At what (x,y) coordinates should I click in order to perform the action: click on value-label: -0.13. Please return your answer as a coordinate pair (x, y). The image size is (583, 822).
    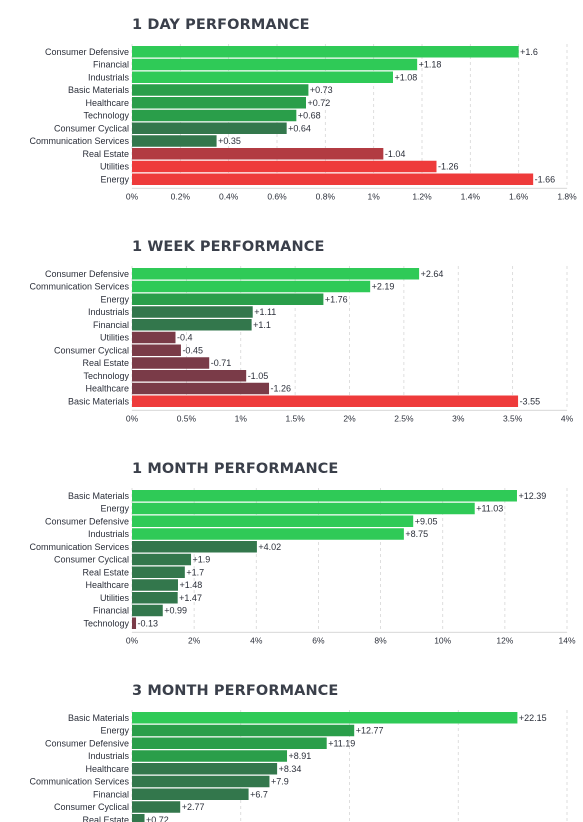
    Looking at the image, I should click on (148, 623).